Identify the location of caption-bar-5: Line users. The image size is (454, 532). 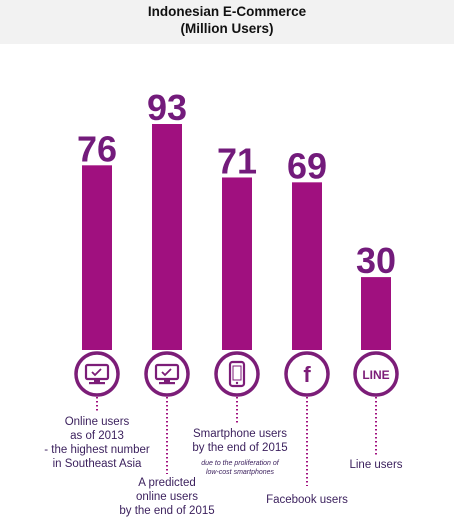
(376, 465).